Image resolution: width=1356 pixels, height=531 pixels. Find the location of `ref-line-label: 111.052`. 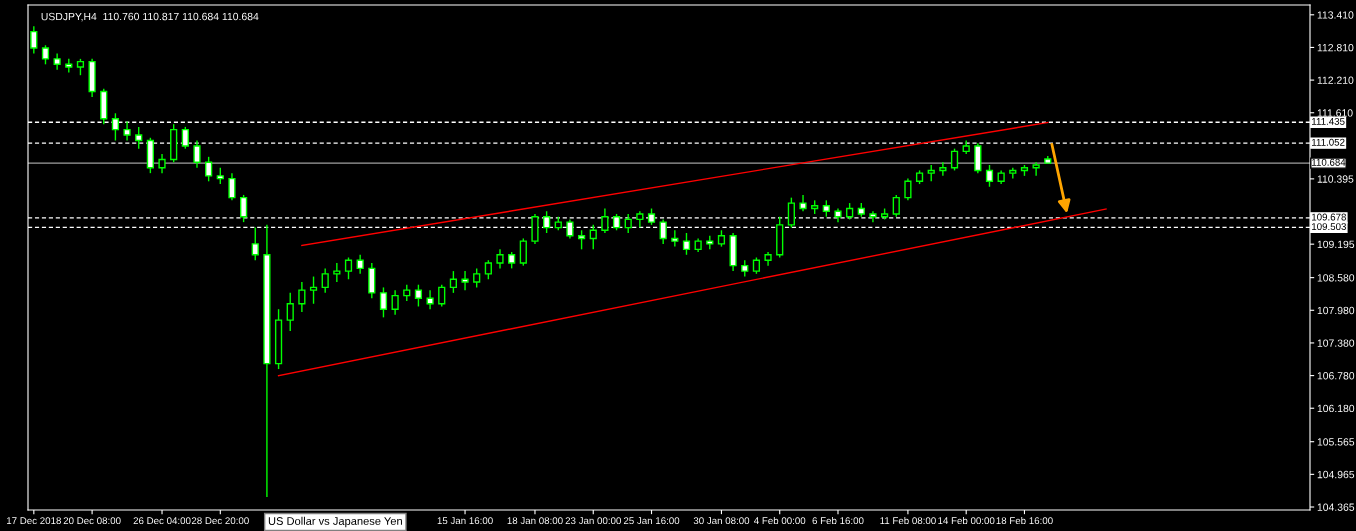

ref-line-label: 111.052 is located at coordinates (1328, 142).